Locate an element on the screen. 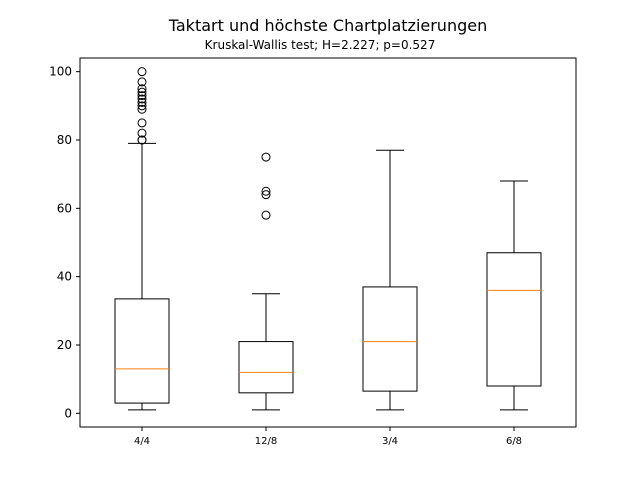 This screenshot has height=480, width=640. y-tick-label-40: 40 is located at coordinates (64, 277).